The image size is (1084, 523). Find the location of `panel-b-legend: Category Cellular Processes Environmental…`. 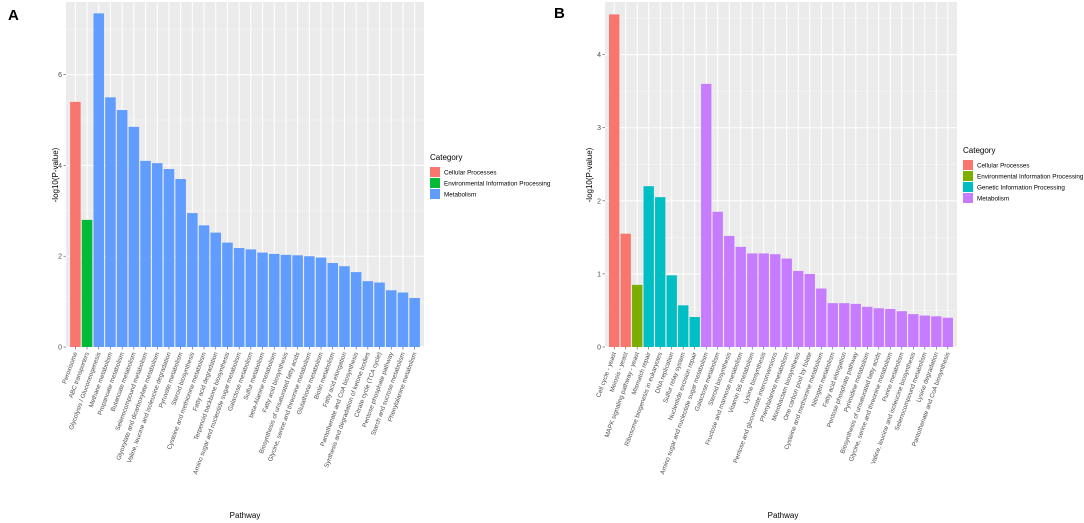

panel-b-legend: Category Cellular Processes Environmental… is located at coordinates (1023, 174).